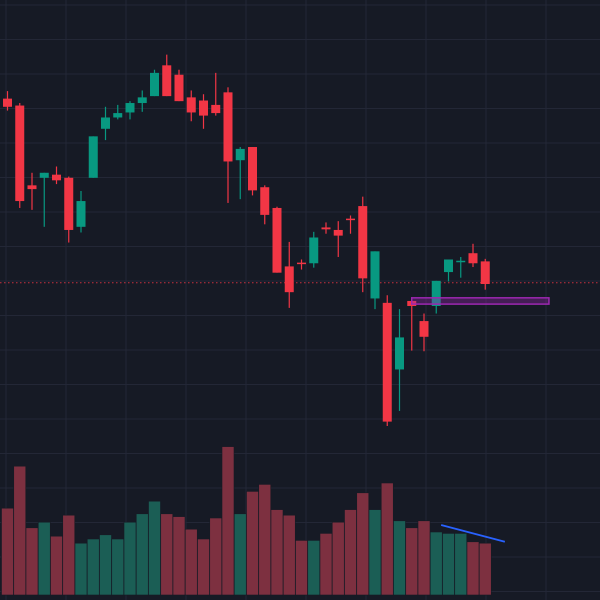 This screenshot has height=600, width=600. What do you see at coordinates (473, 533) in the screenshot?
I see `volume-trendline` at bounding box center [473, 533].